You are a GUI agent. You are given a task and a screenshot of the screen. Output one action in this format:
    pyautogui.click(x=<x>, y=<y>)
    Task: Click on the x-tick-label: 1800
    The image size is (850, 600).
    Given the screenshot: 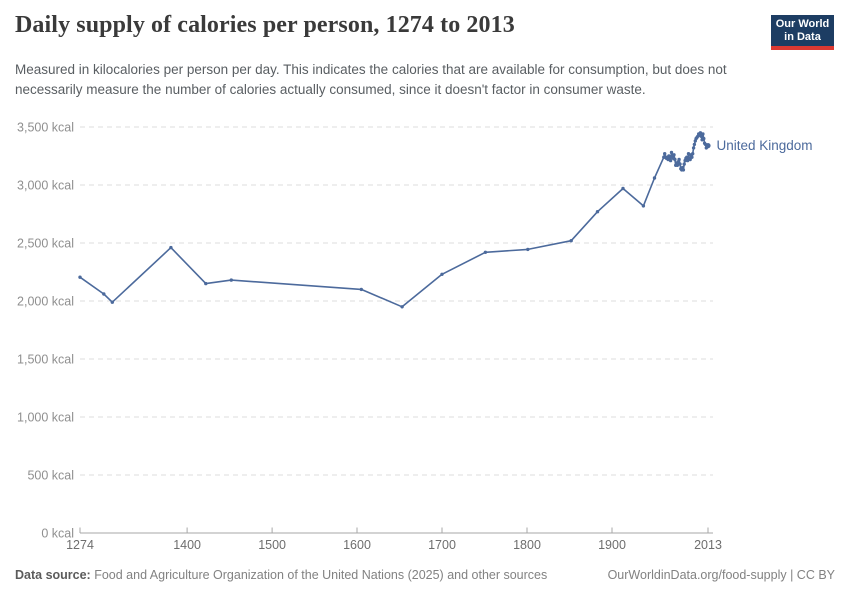 What is the action you would take?
    pyautogui.click(x=527, y=545)
    